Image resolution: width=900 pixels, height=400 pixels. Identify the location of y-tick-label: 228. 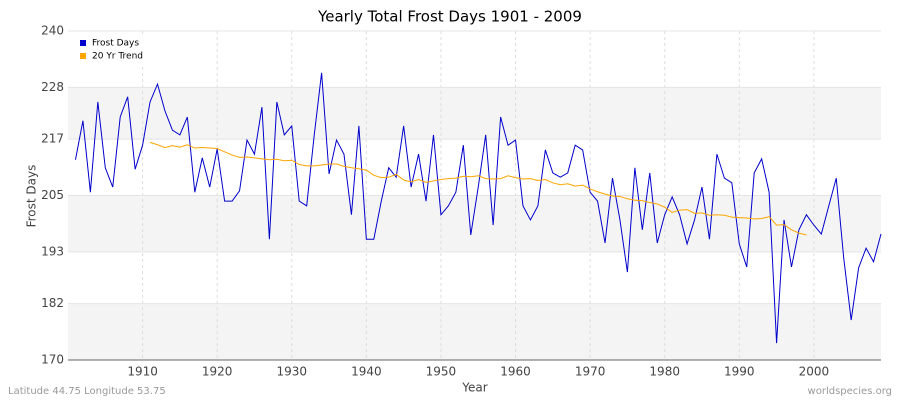
(52, 87).